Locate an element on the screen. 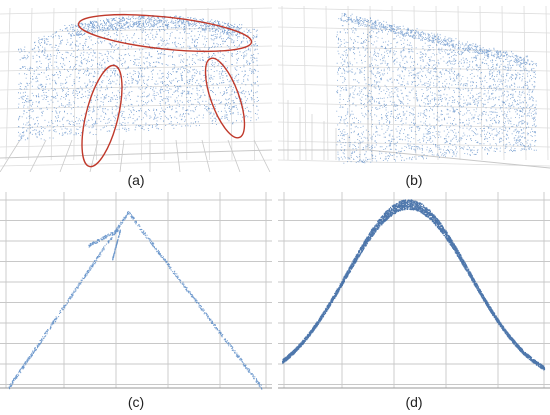 The width and height of the screenshot is (550, 415). caption-a: (a) is located at coordinates (136, 180).